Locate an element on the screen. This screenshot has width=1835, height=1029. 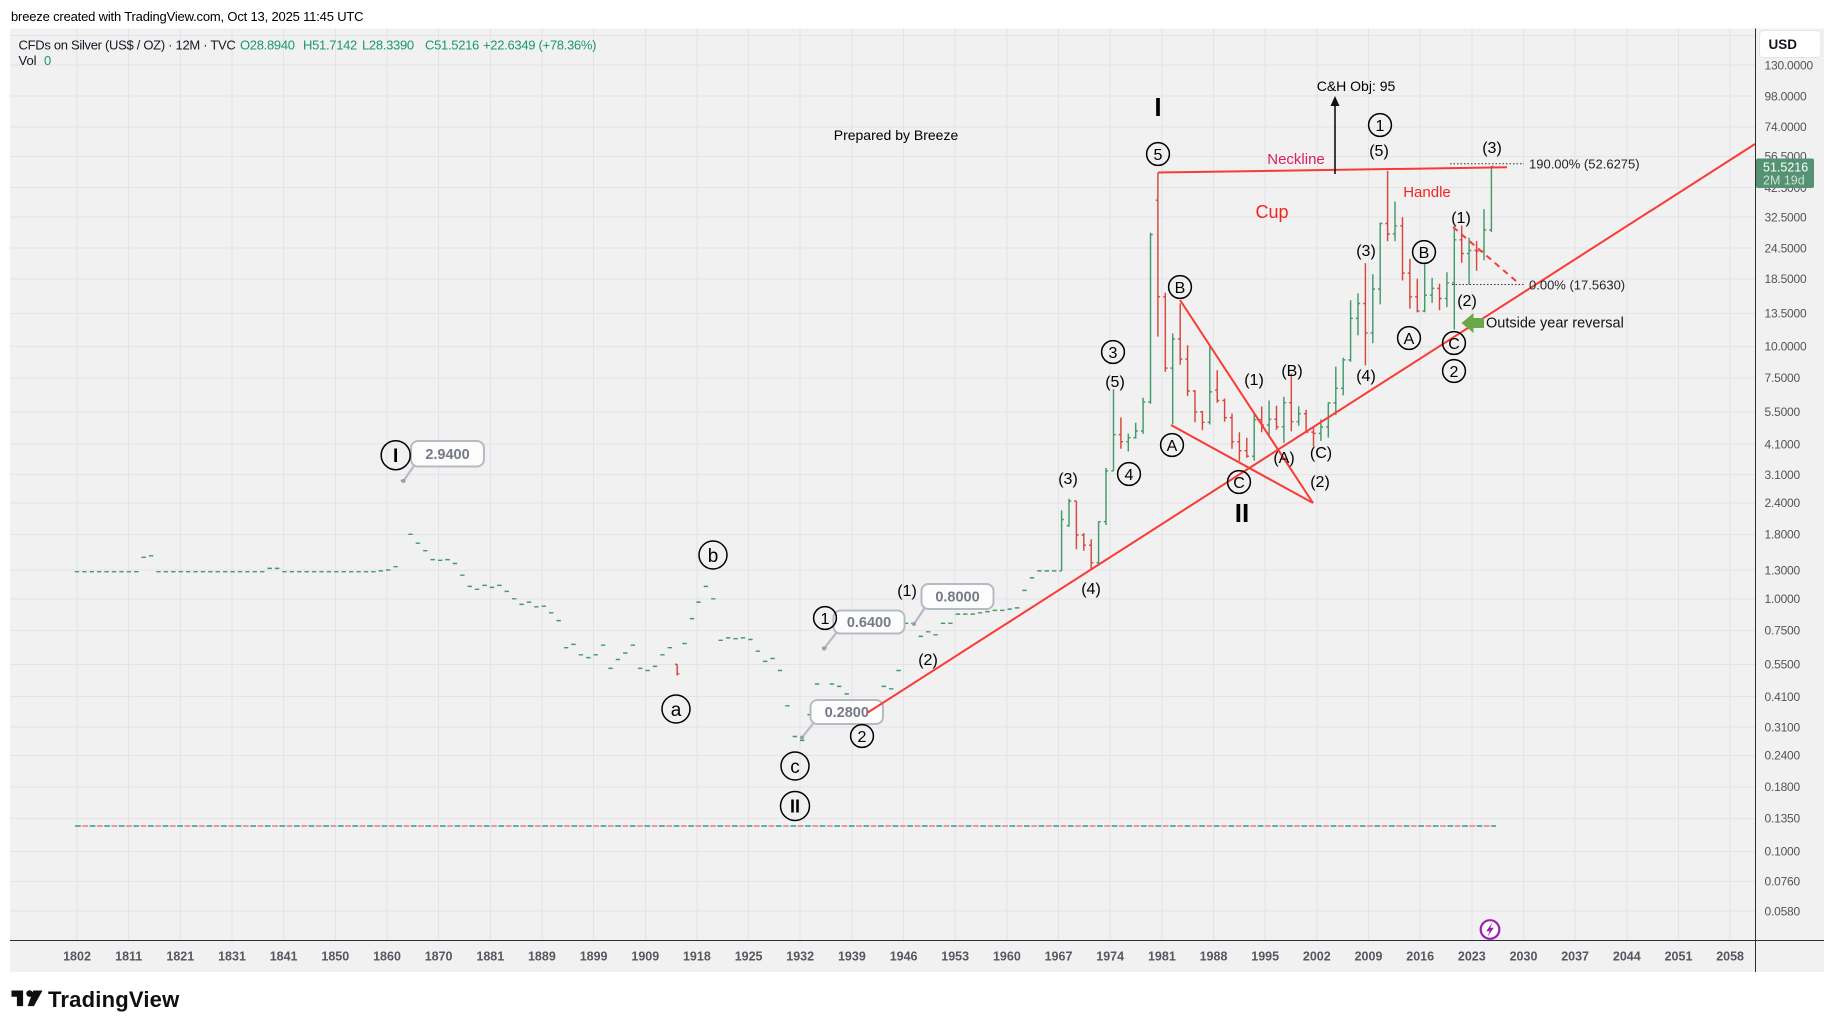
svg-text: Handle is located at coordinates (1427, 192).